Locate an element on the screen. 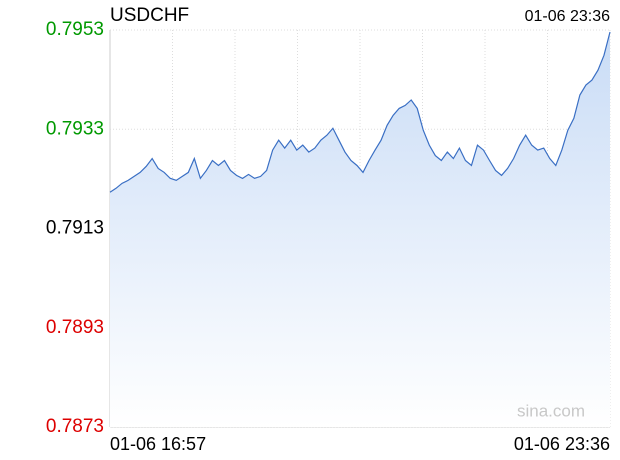  y-tick-label: 0.7953 is located at coordinates (75, 29).